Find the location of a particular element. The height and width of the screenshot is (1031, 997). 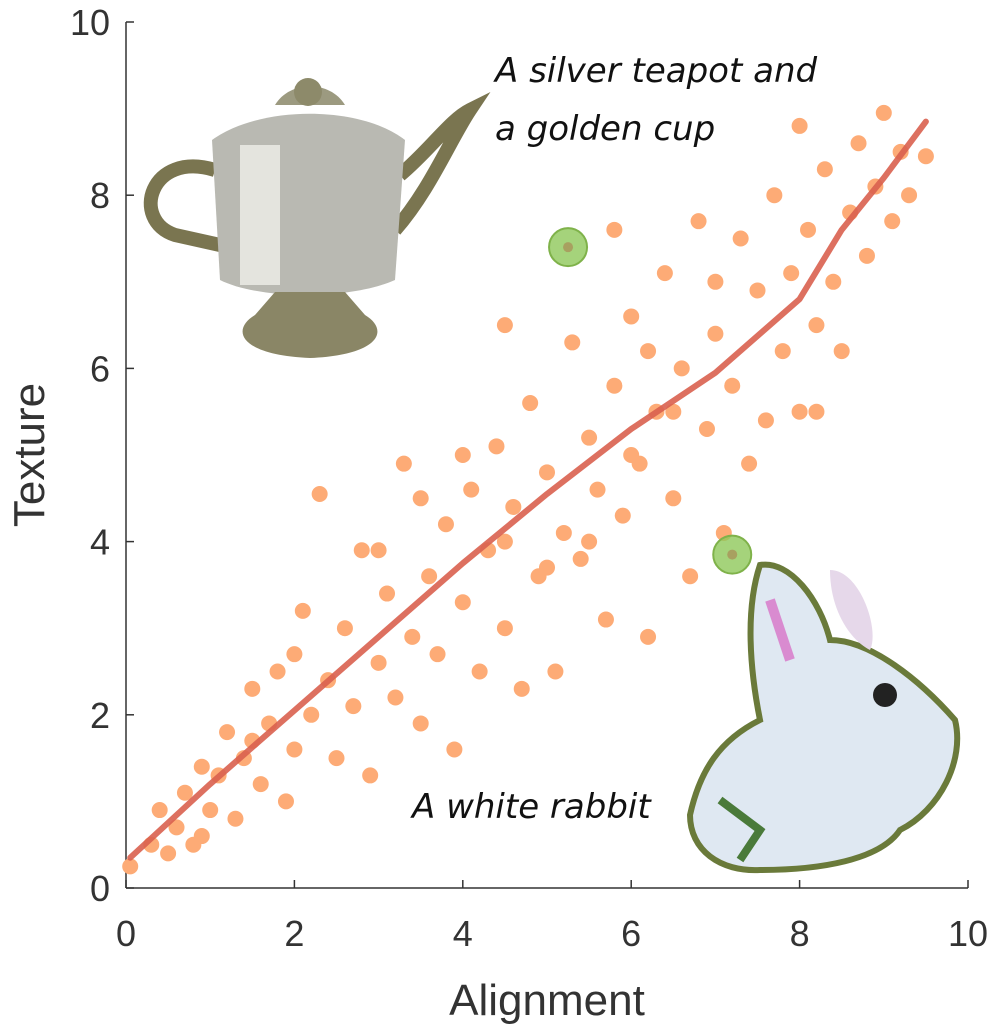

y-tick-label: 4 is located at coordinates (100, 542).